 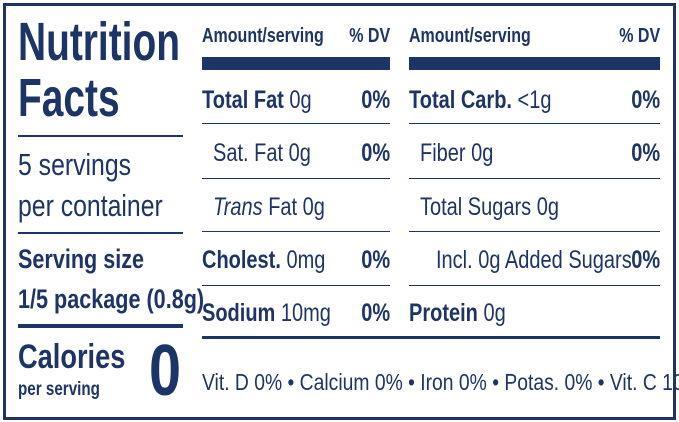 What do you see at coordinates (81, 259) in the screenshot?
I see `serving-size-label: Serving size` at bounding box center [81, 259].